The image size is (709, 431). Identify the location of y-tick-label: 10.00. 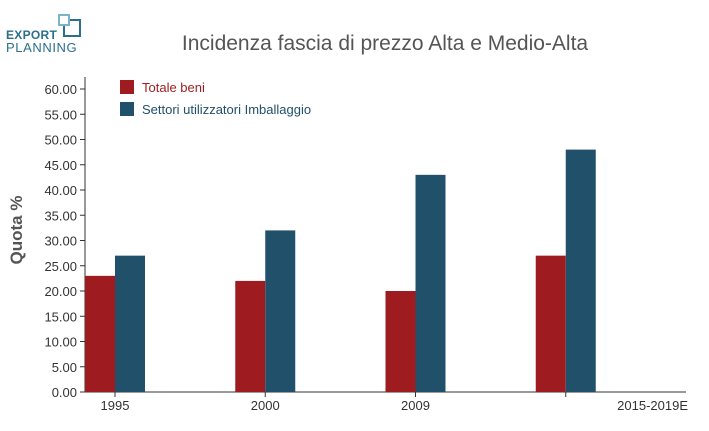
(60, 342).